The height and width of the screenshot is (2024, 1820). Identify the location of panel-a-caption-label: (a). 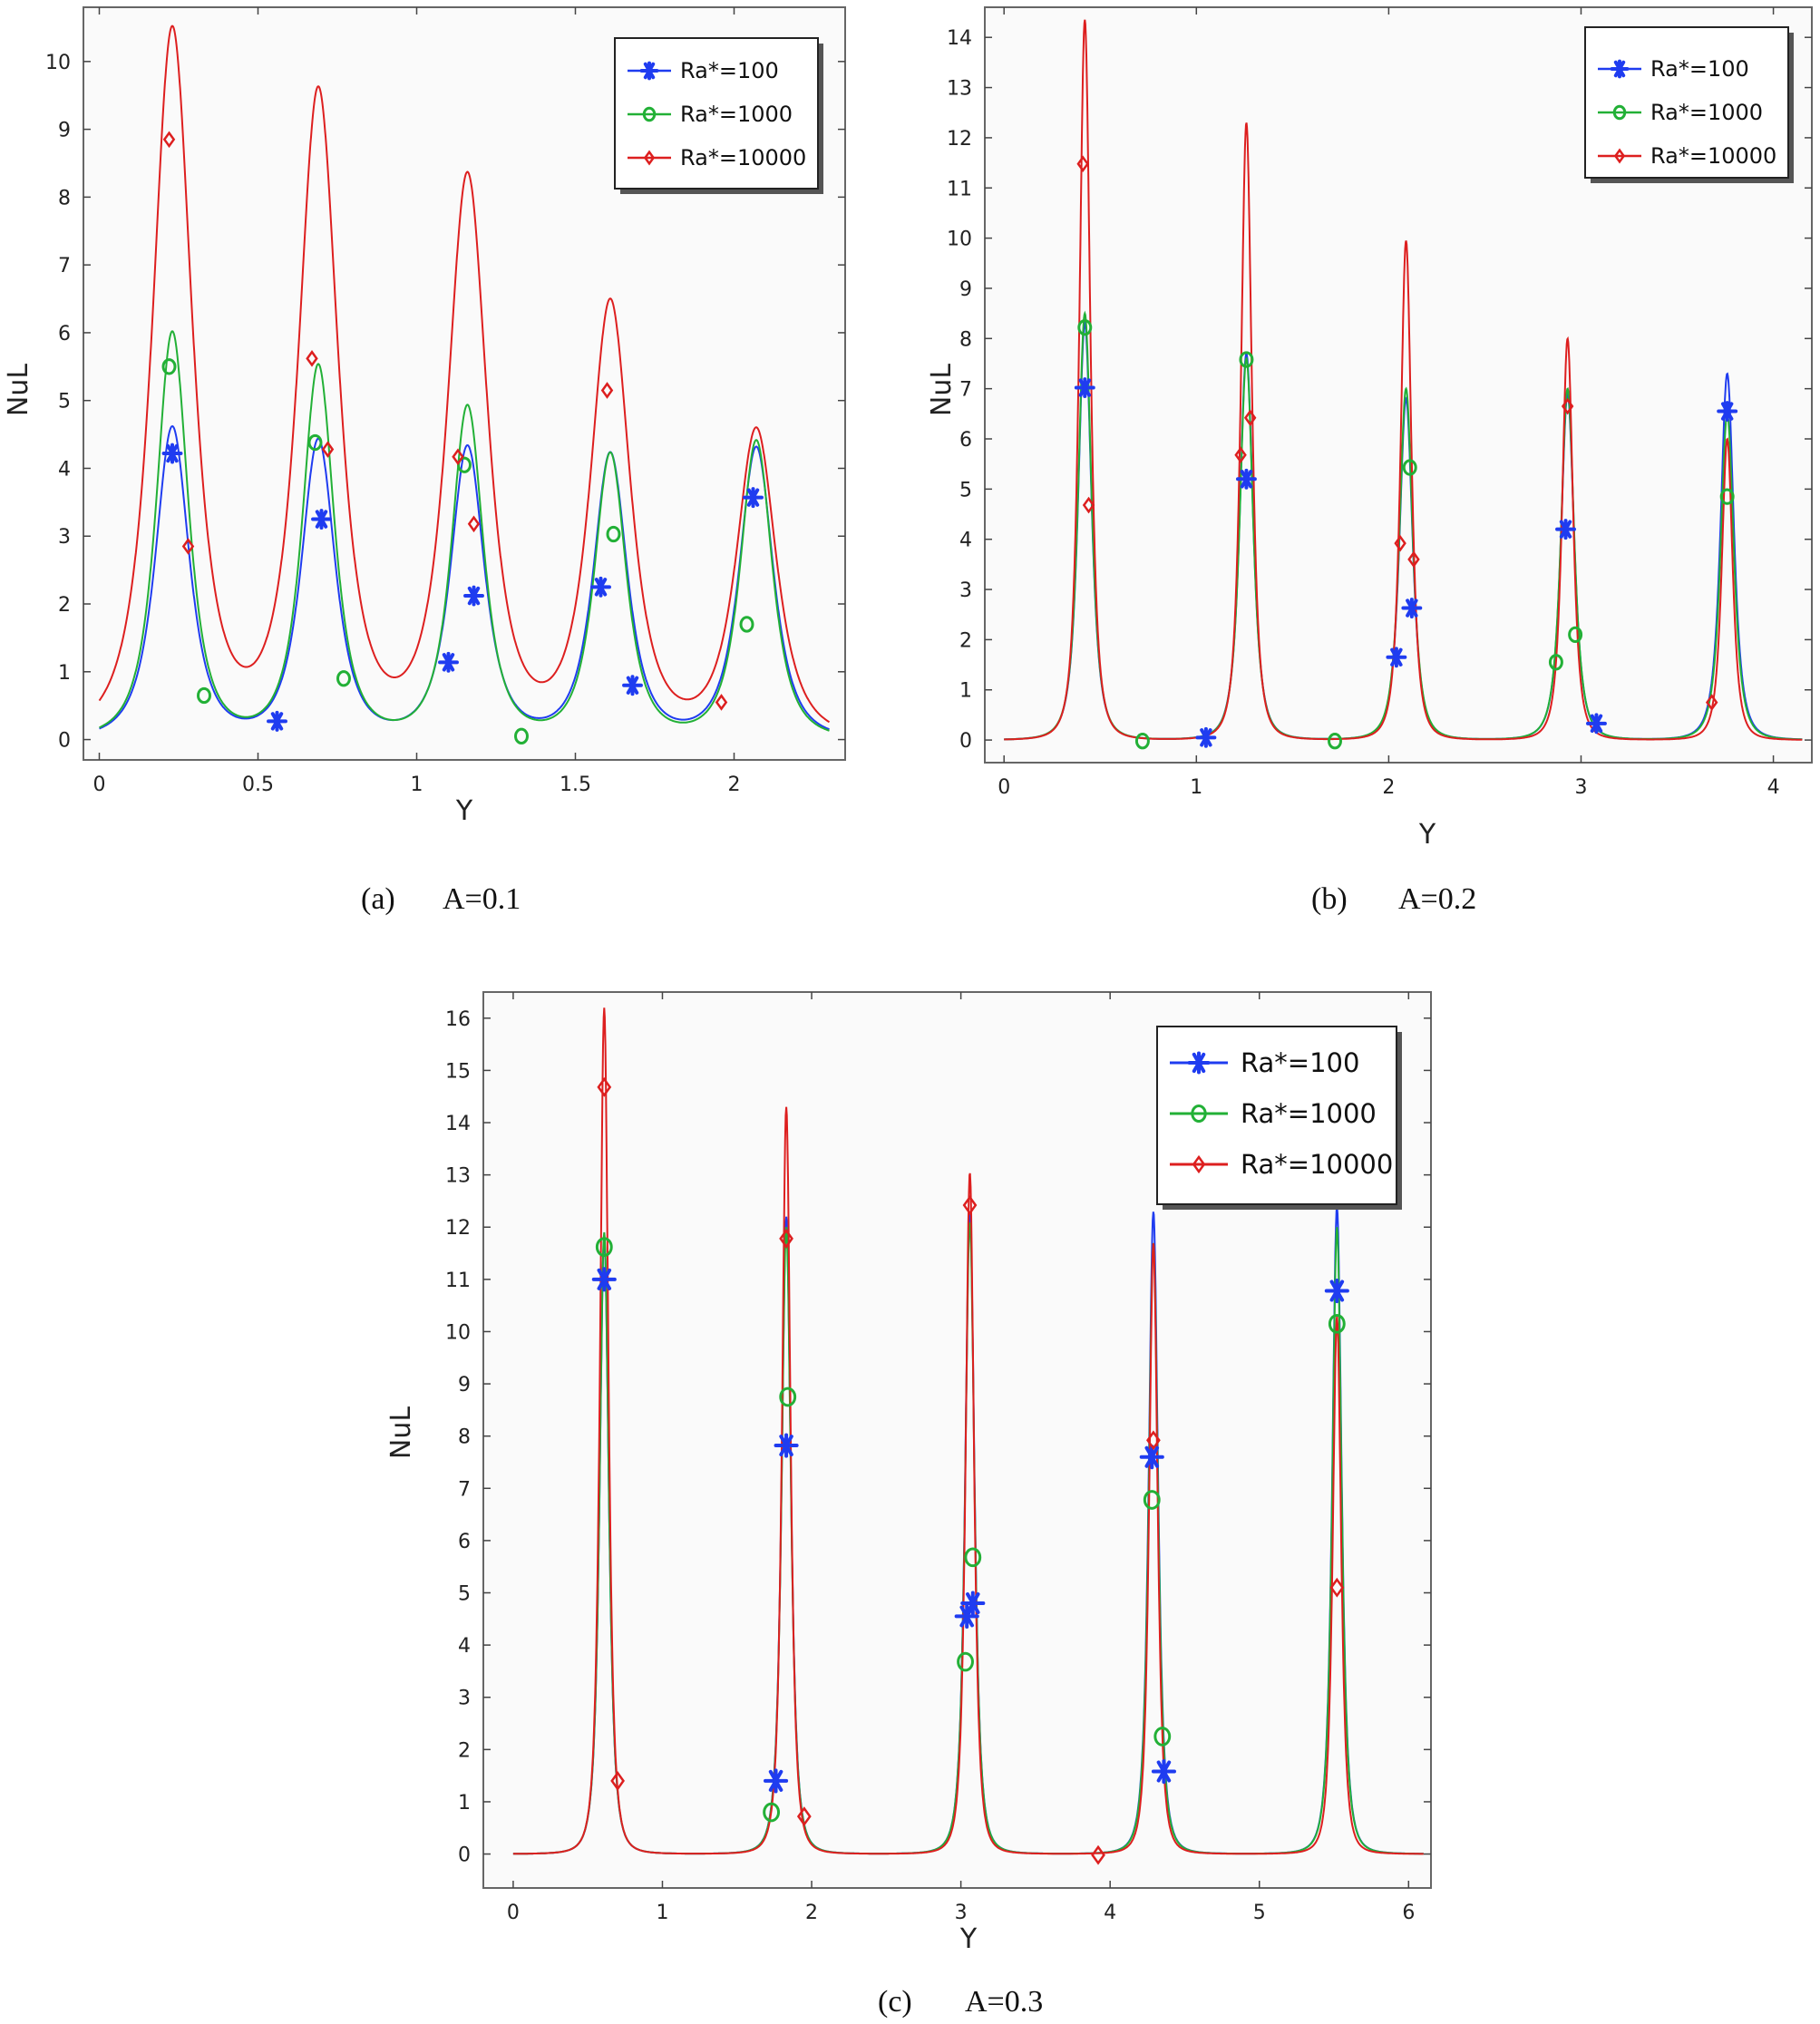
(378, 899).